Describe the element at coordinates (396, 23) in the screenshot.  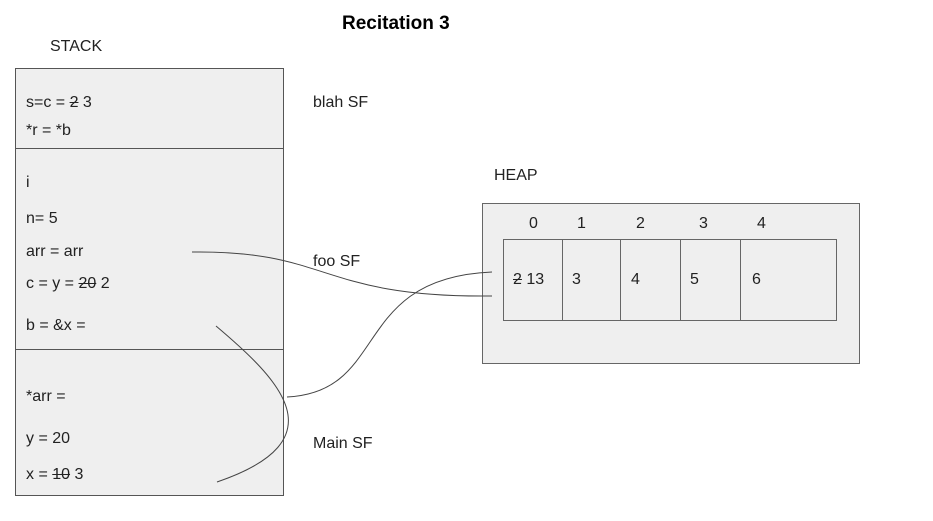
I see `diagram-title: Recitation 3` at that location.